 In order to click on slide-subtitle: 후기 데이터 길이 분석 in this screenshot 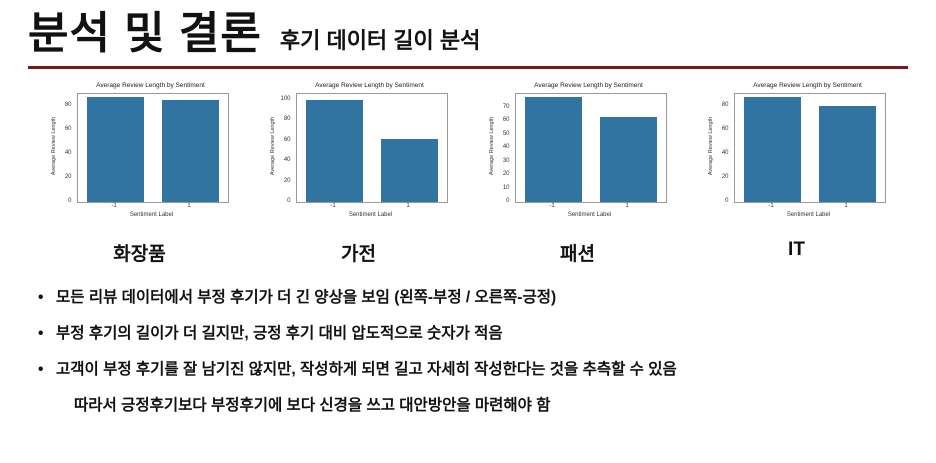, I will do `click(380, 40)`.